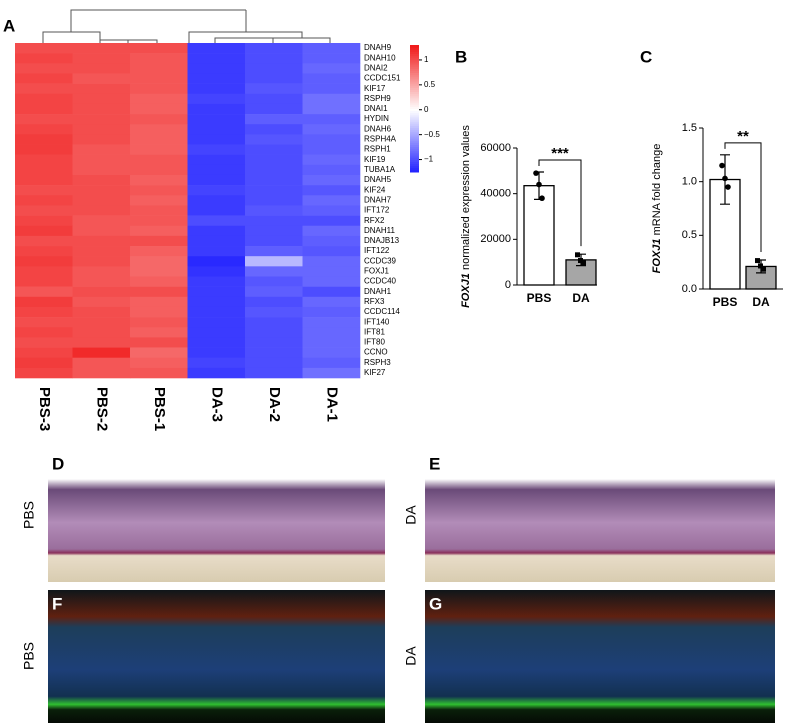 Image resolution: width=800 pixels, height=728 pixels. What do you see at coordinates (429, 159) in the screenshot?
I see `colorbar-label: −1` at bounding box center [429, 159].